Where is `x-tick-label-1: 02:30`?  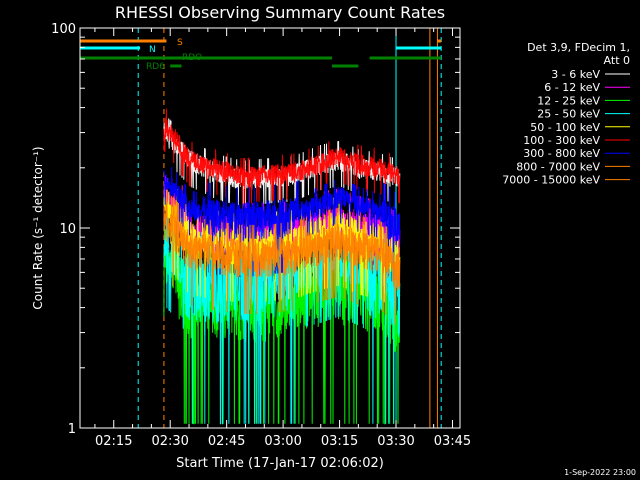
x-tick-label-1: 02:30 is located at coordinates (169, 441).